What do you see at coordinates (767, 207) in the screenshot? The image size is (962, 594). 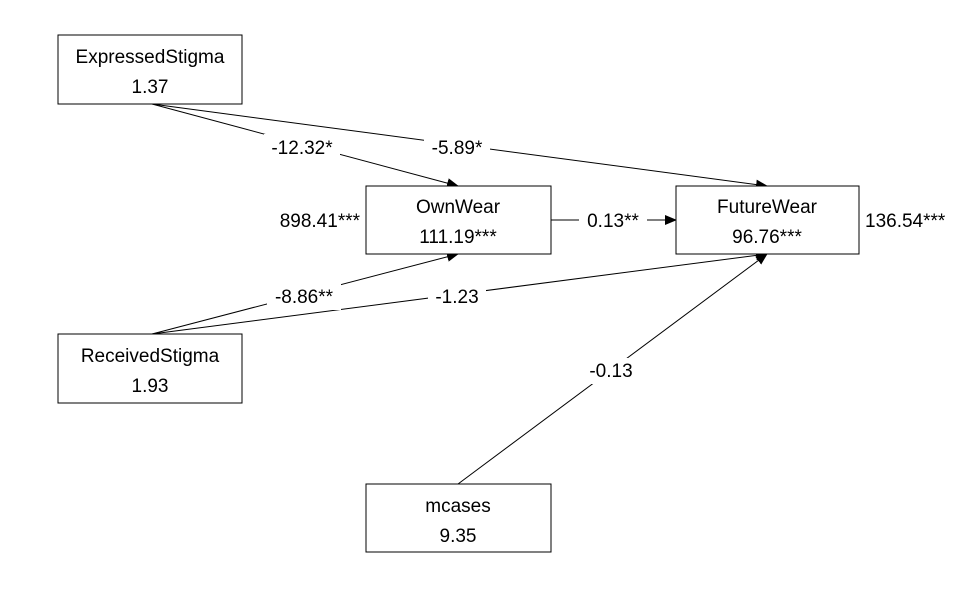 I see `node-future-wear-name: FutureWear` at bounding box center [767, 207].